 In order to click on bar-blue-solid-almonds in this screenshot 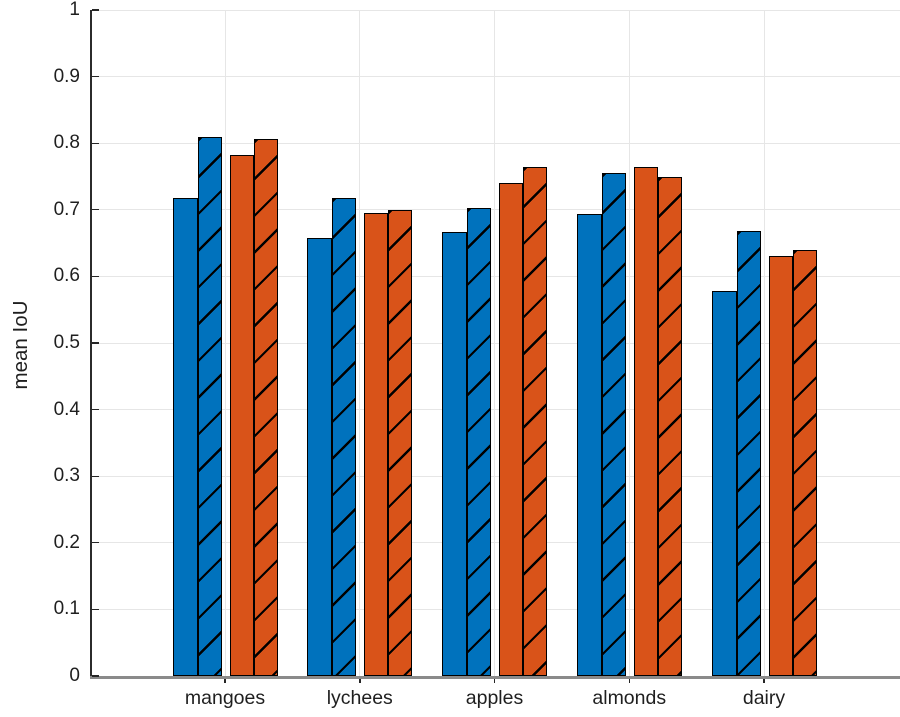, I will do `click(589, 445)`.